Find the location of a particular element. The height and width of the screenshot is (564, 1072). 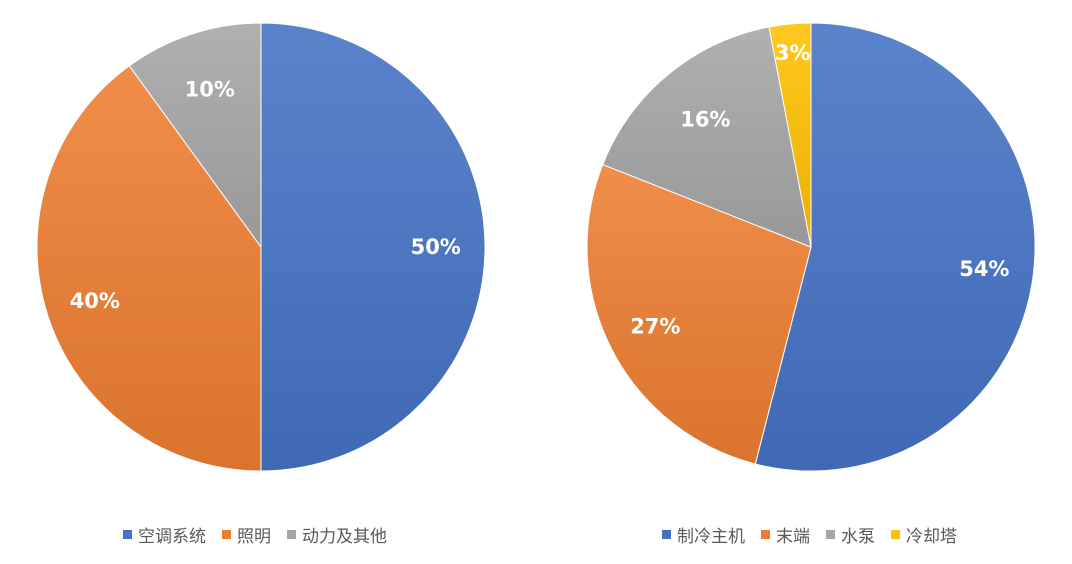

legend-item: 末端 is located at coordinates (785, 534).